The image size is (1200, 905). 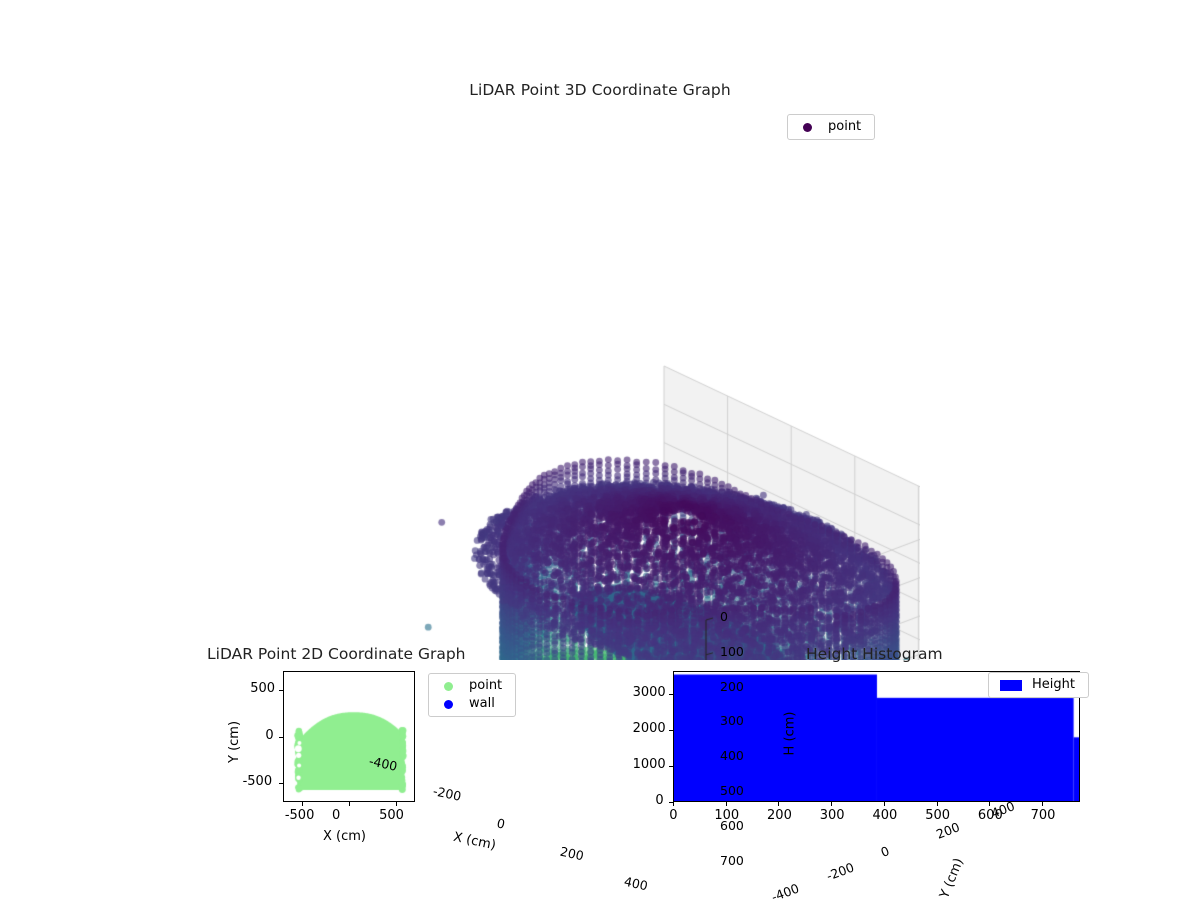 I want to click on scatter3d-ylabel: Y (cm), so click(x=951, y=878).